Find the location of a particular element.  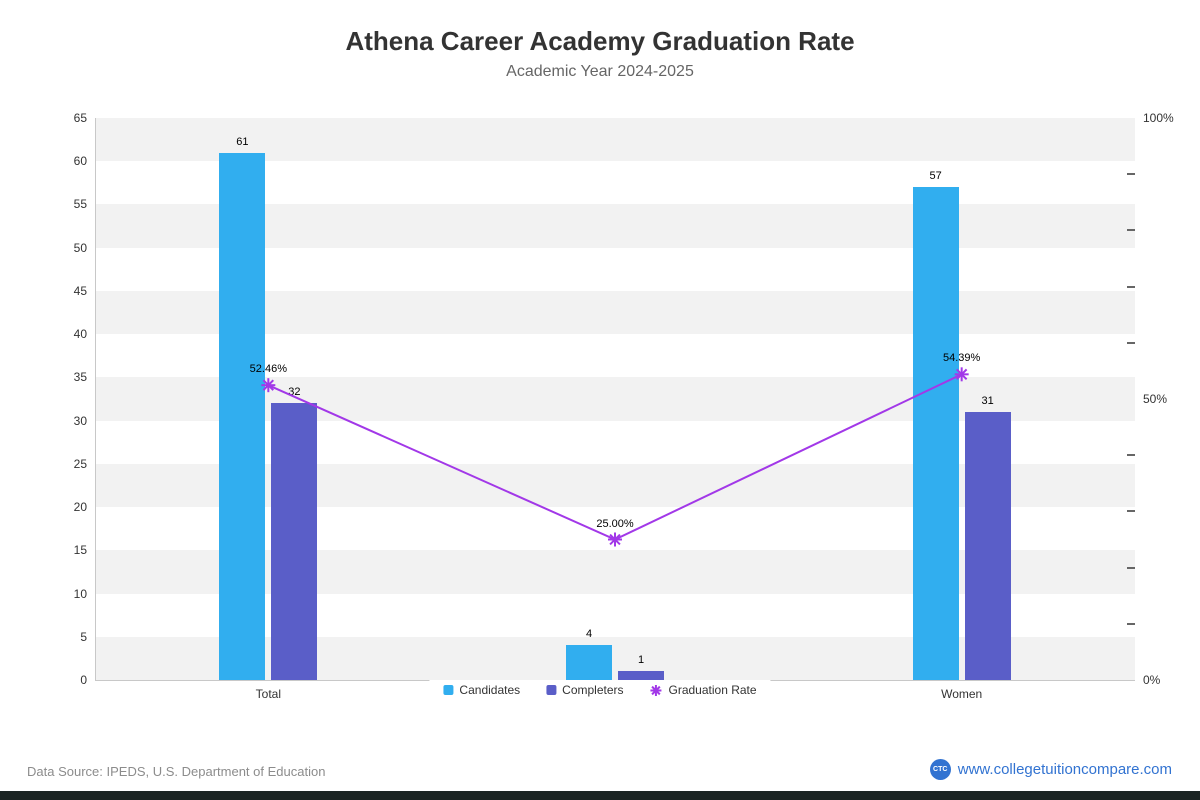

legend-item-graduation-rate: Graduation Rate is located at coordinates (703, 690).